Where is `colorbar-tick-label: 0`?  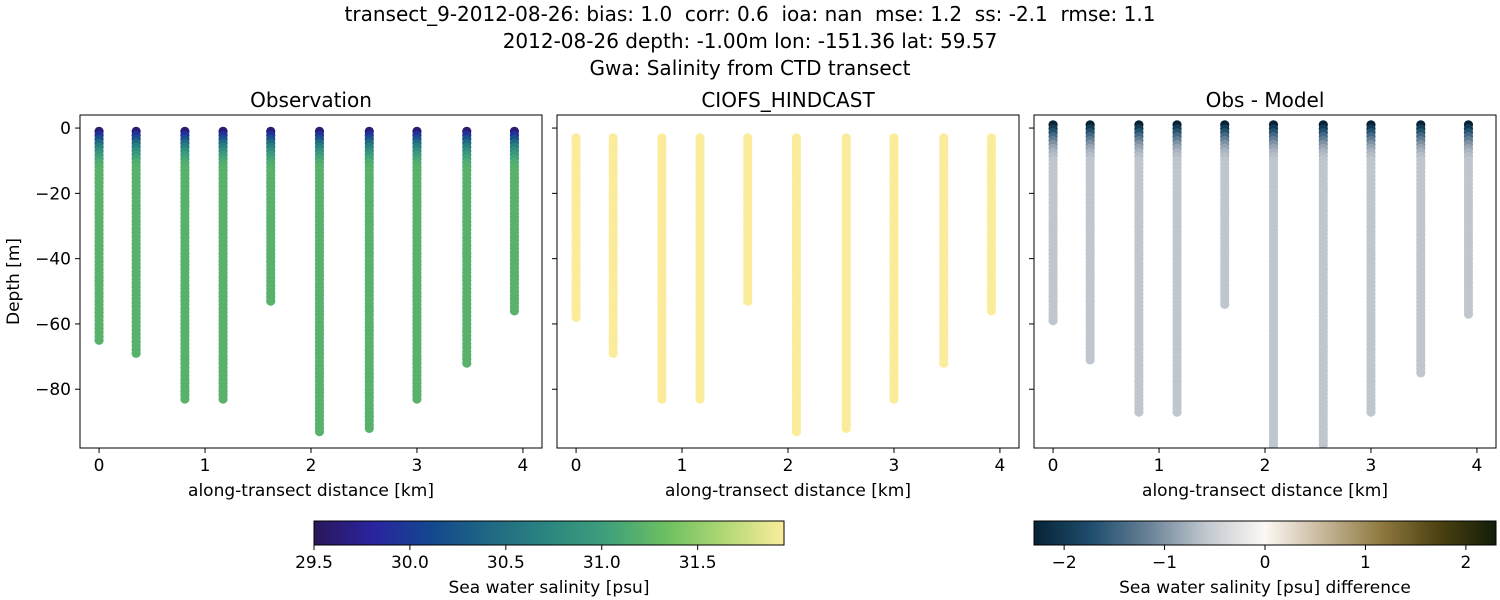
colorbar-tick-label: 0 is located at coordinates (1265, 563).